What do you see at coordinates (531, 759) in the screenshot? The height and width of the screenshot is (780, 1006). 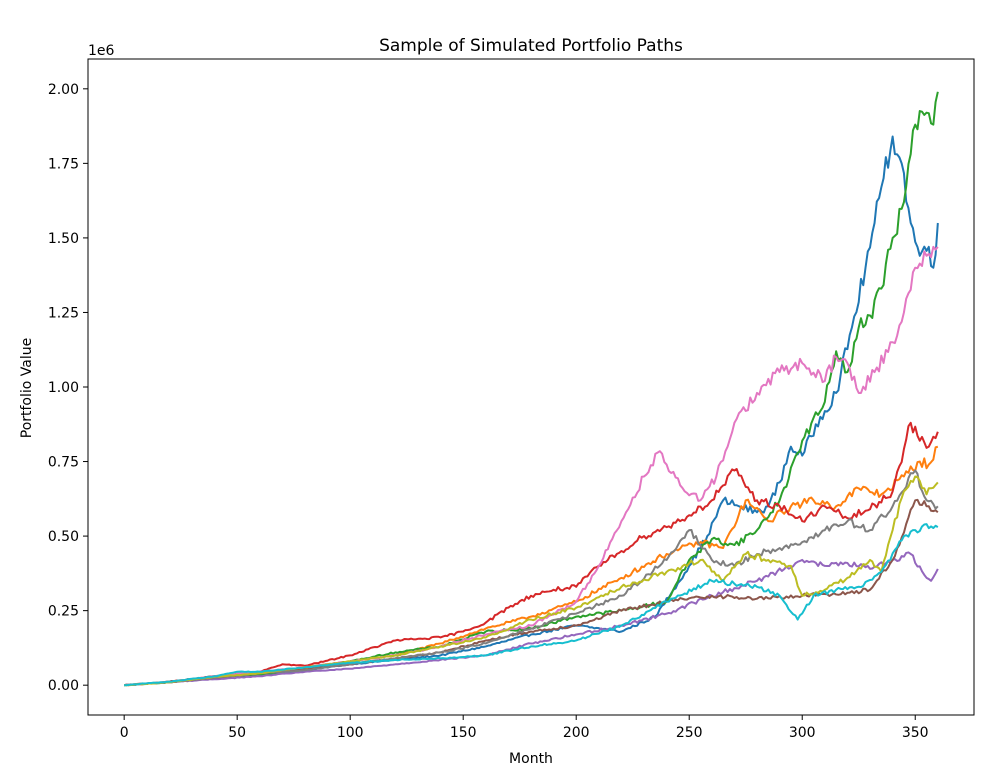 I see `x-axis-label: Month` at bounding box center [531, 759].